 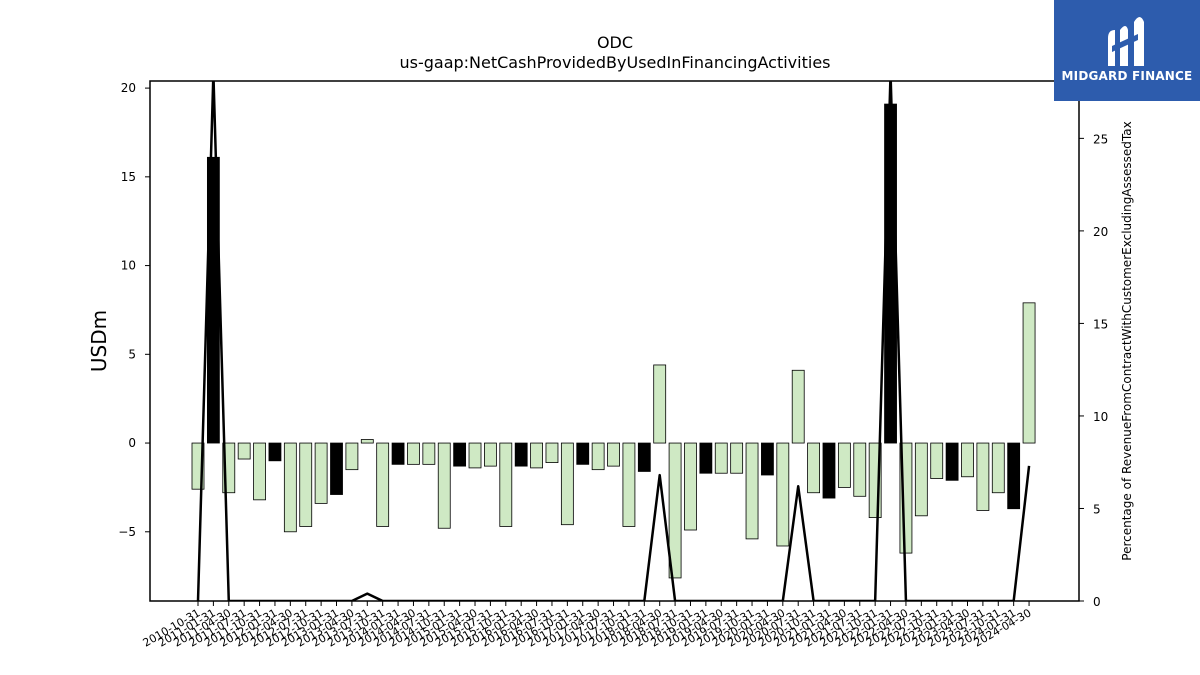 What do you see at coordinates (1126, 41) in the screenshot?
I see `logo-mark-icon` at bounding box center [1126, 41].